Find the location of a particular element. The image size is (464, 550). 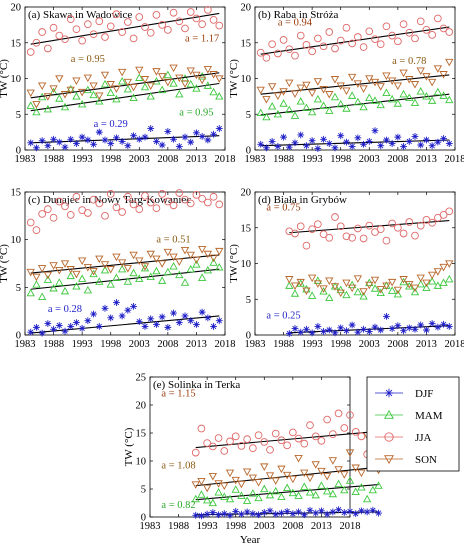

x-tick-label: 1998 is located at coordinates (110, 159).